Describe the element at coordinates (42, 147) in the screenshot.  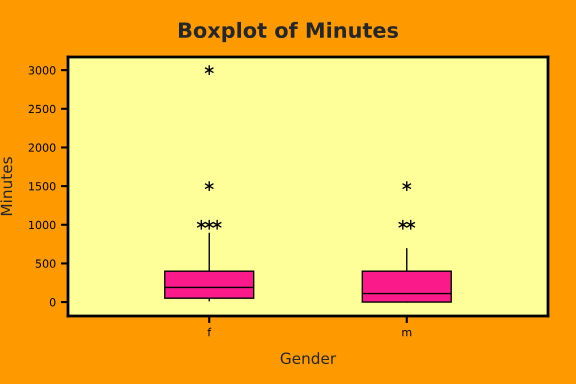
I see `y-tick-label: 2000` at that location.